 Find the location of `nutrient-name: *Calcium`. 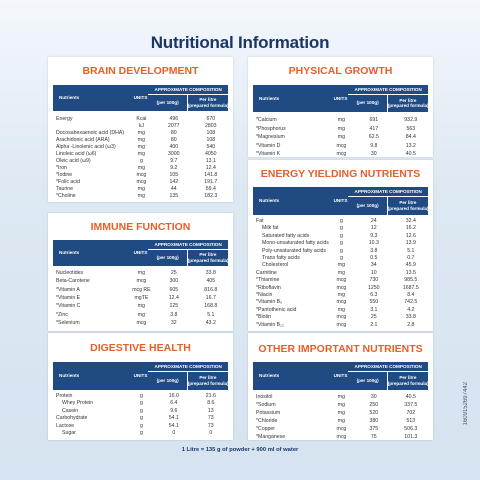

nutrient-name: *Calcium is located at coordinates (266, 120).